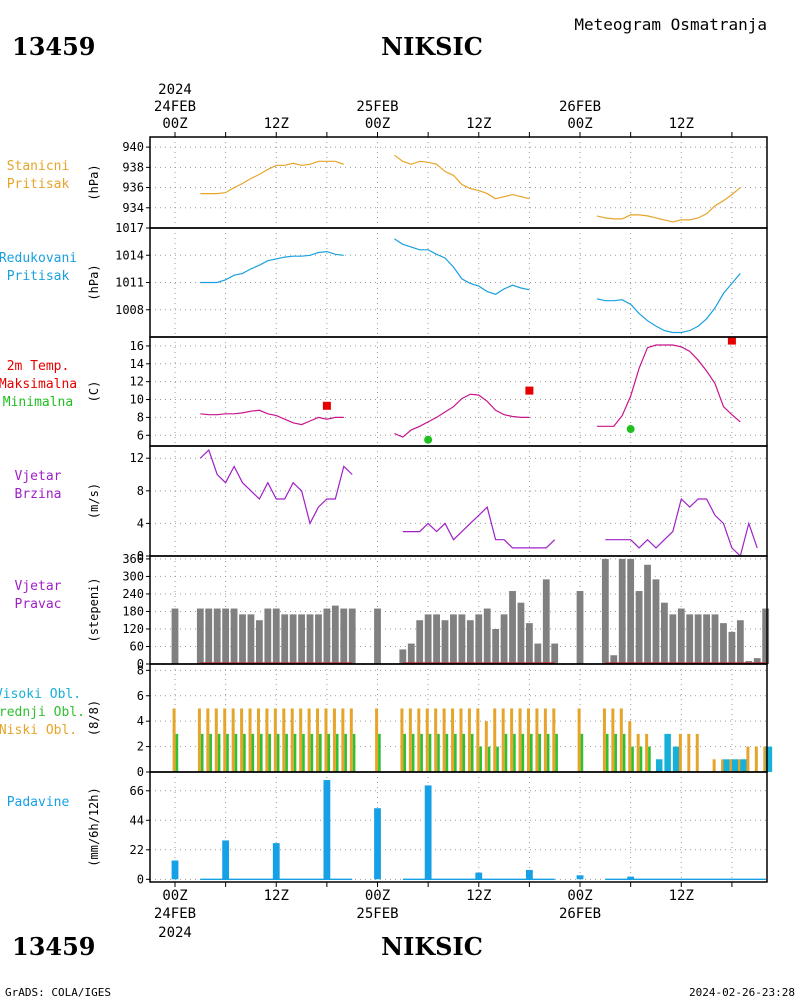 The width and height of the screenshot is (800, 1004). Describe the element at coordinates (94, 826) in the screenshot. I see `panel-unit-label: (mm/6h/12h)` at that location.